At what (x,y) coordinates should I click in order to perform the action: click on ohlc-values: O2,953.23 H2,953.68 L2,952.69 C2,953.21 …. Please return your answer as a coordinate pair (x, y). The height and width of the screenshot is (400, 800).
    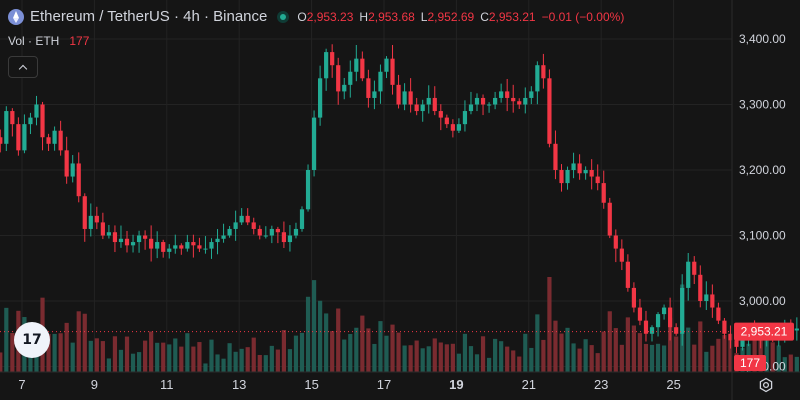
    Looking at the image, I should click on (460, 17).